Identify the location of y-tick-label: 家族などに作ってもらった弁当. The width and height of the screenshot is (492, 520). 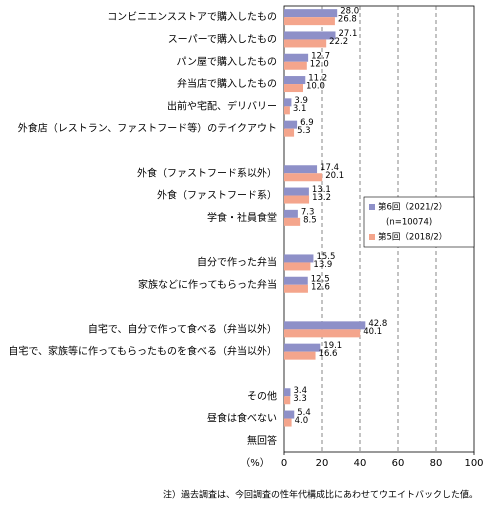
(207, 284).